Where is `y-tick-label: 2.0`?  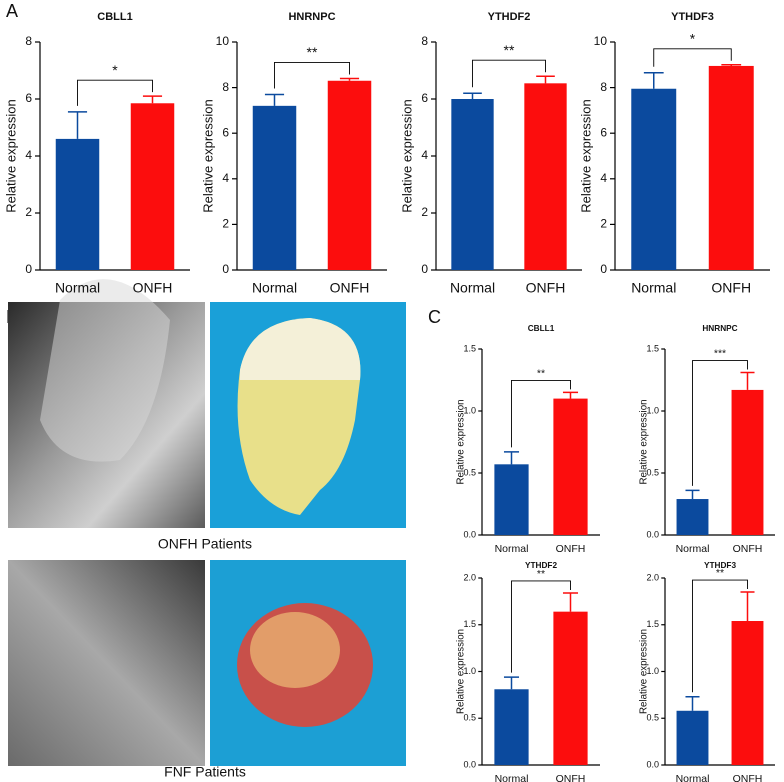 y-tick-label: 2.0 is located at coordinates (652, 577).